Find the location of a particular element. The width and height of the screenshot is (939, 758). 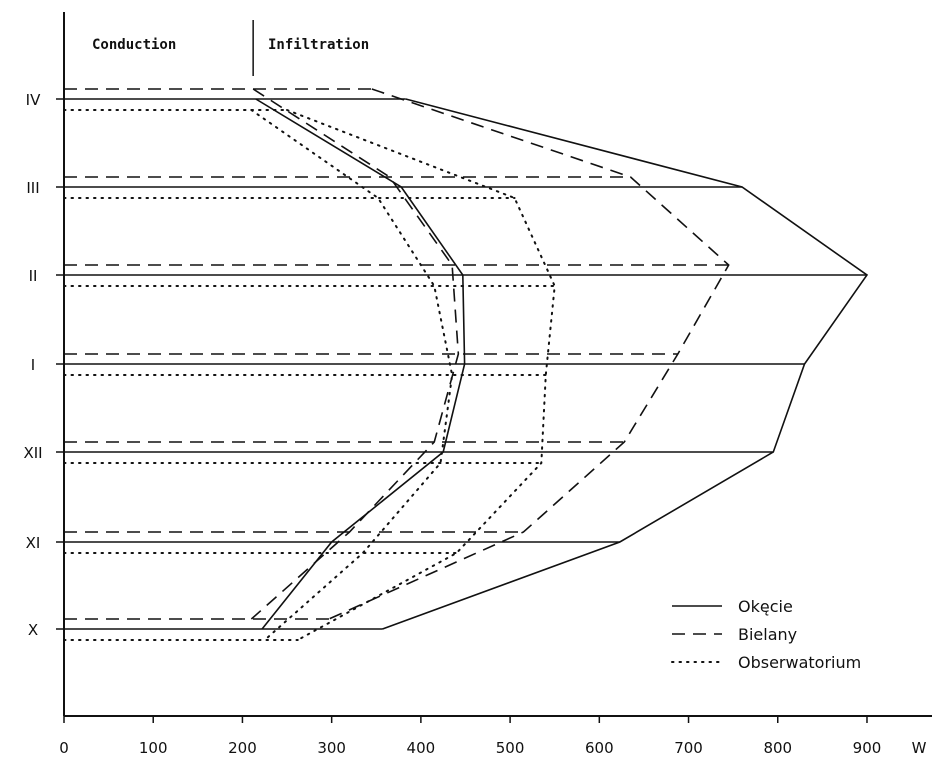

x-tick-label-100: 100 is located at coordinates (153, 748).